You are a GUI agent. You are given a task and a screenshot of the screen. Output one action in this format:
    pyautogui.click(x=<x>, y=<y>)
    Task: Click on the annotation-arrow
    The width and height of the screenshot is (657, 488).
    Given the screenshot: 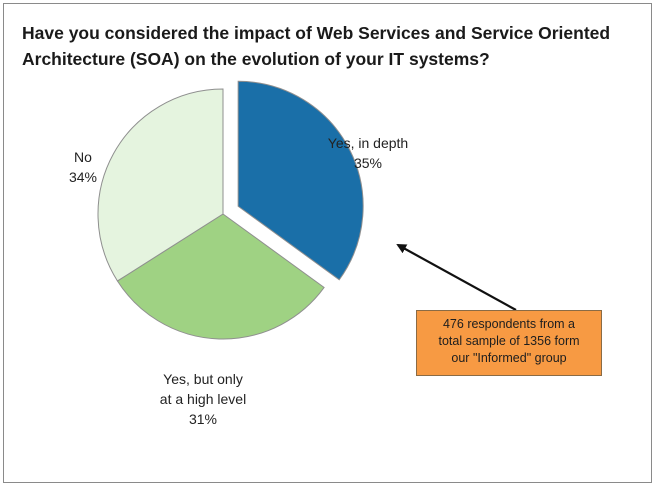 What is the action you would take?
    pyautogui.click(x=456, y=277)
    